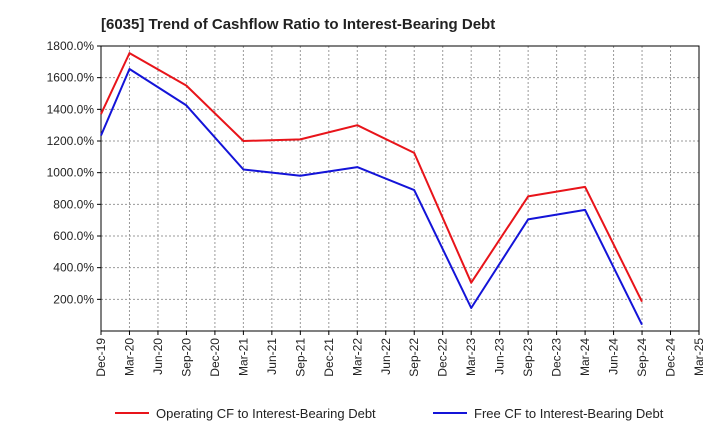 This screenshot has height=440, width=720. I want to click on x-tick-label: Mar-24, so click(585, 357).